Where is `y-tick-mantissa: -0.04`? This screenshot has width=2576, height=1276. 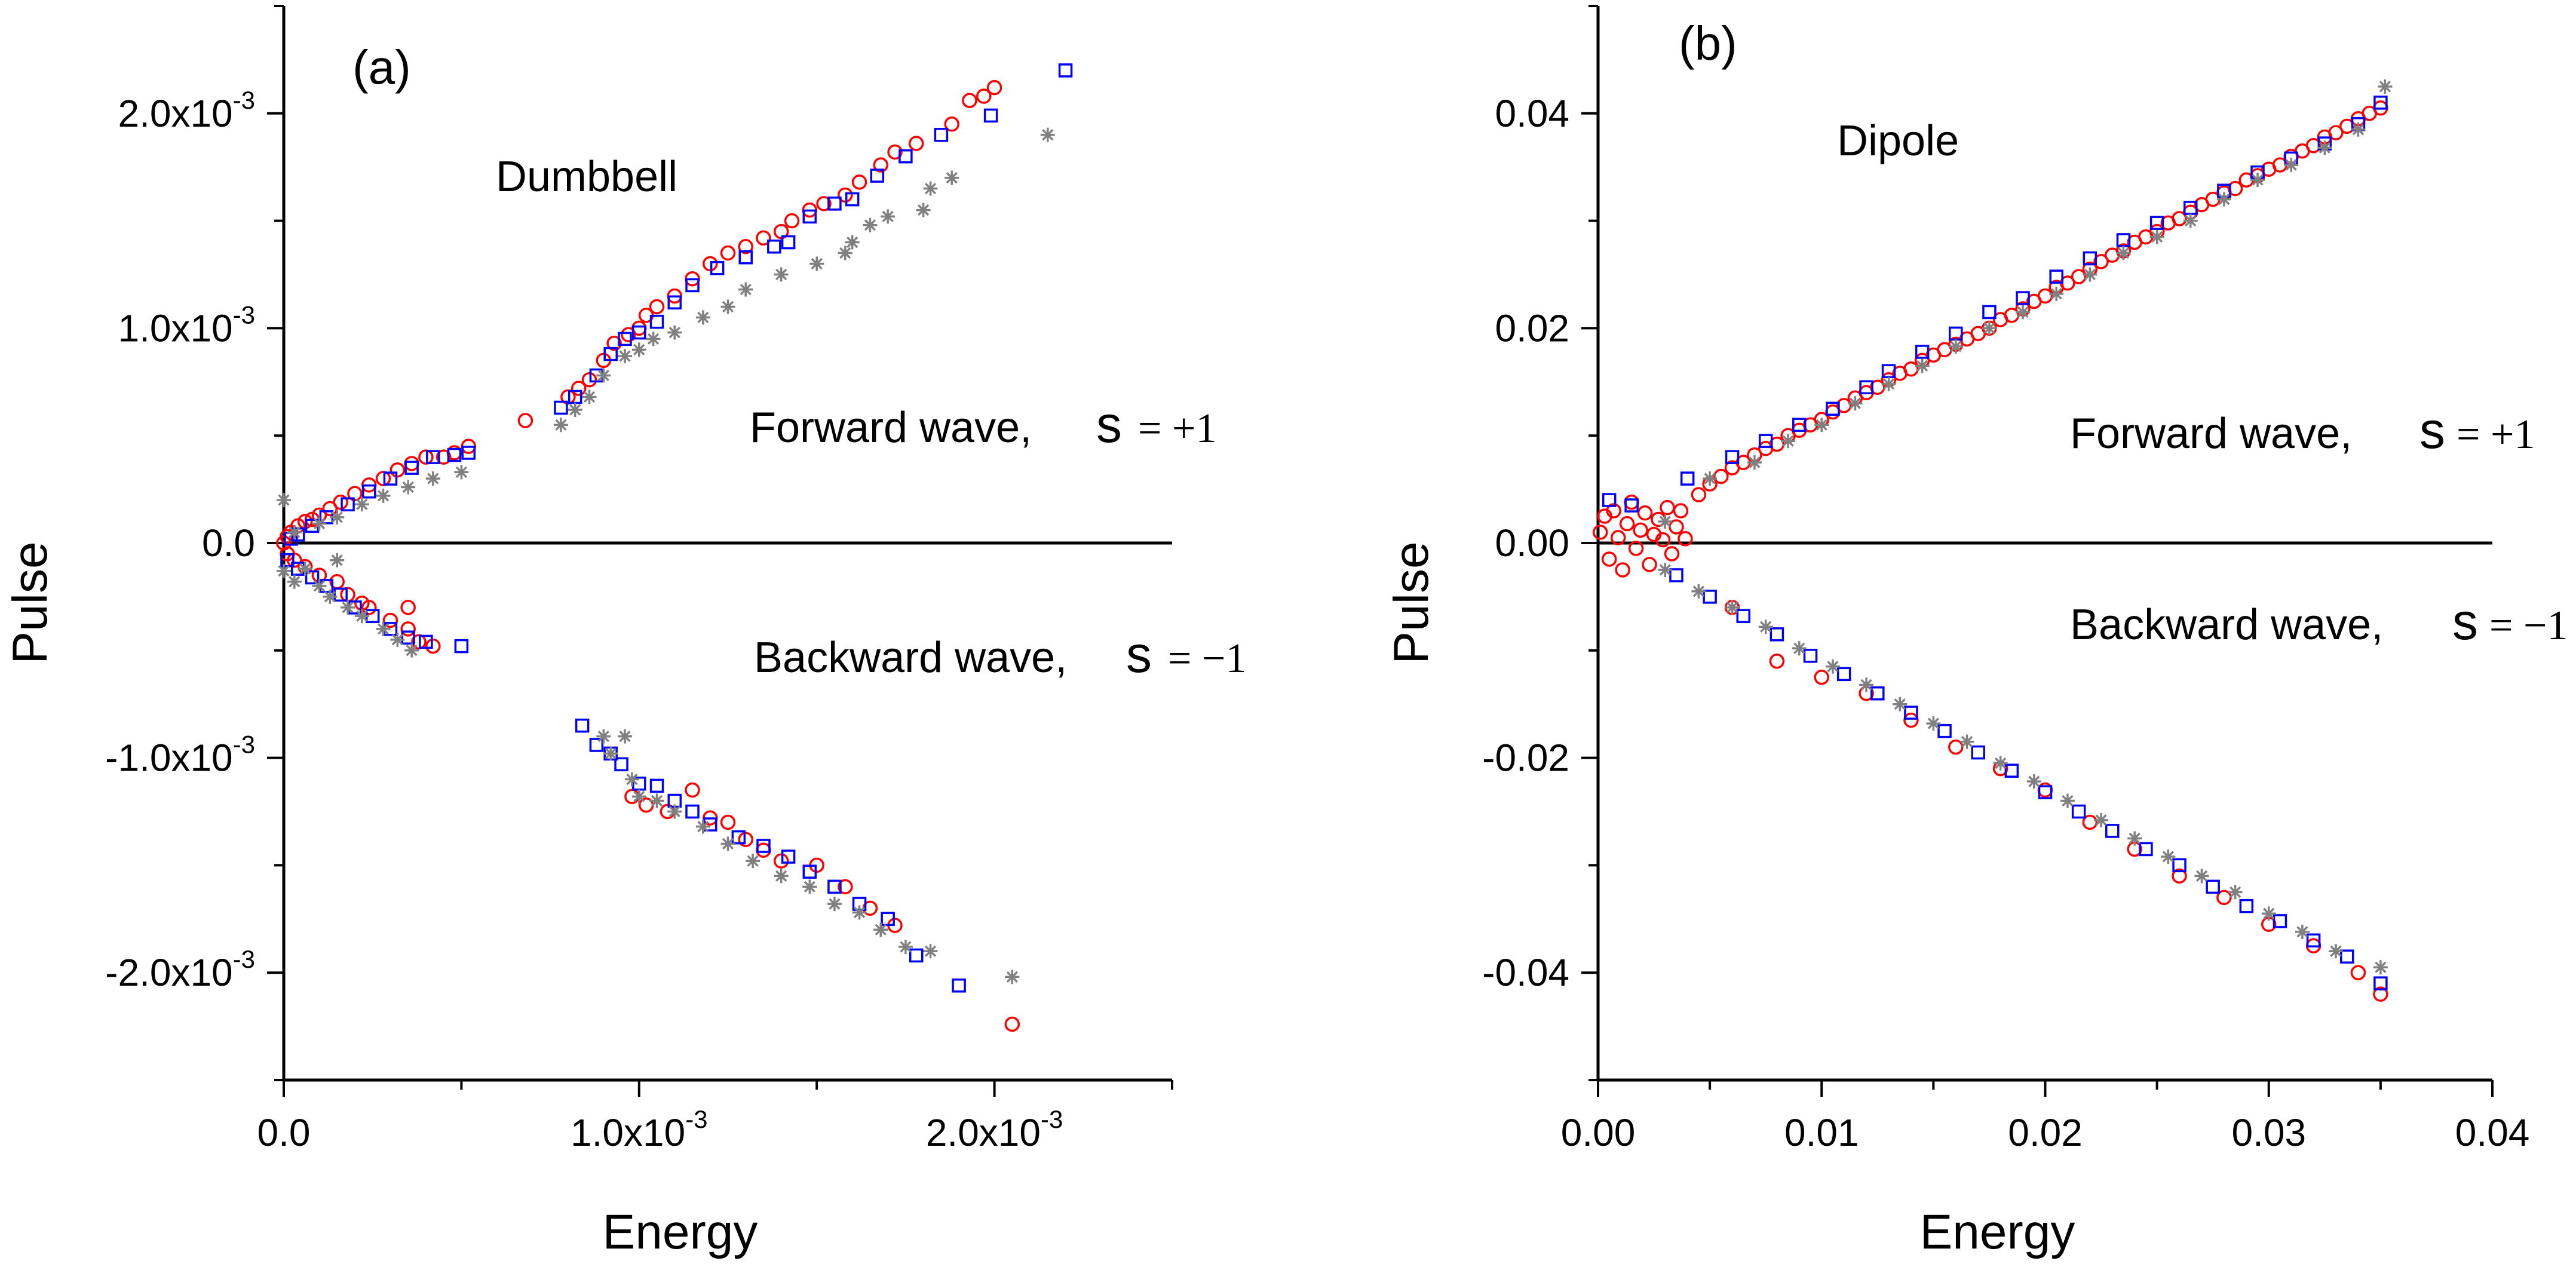 y-tick-mantissa: -0.04 is located at coordinates (1525, 973).